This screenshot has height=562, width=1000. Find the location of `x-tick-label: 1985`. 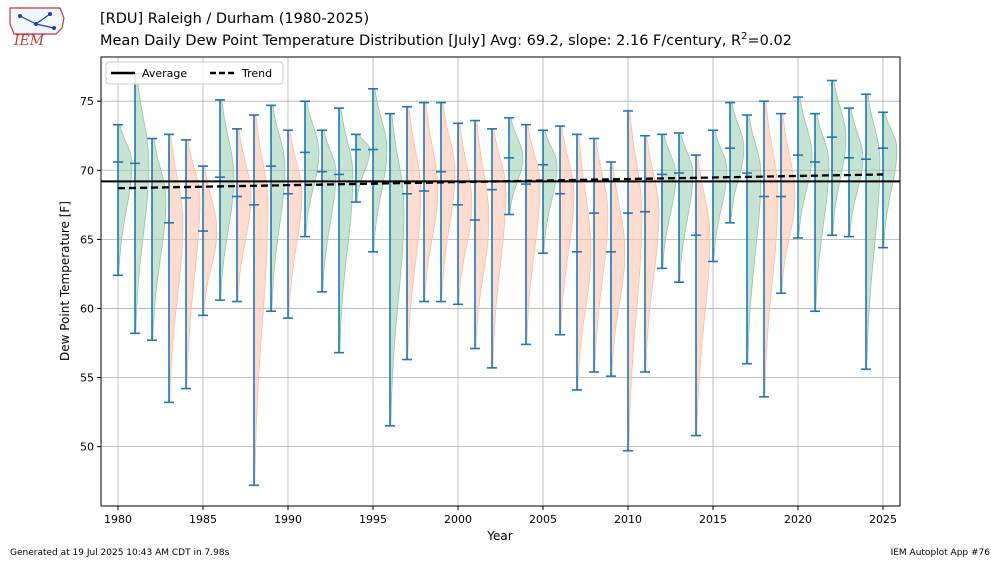

x-tick-label: 1985 is located at coordinates (203, 519).